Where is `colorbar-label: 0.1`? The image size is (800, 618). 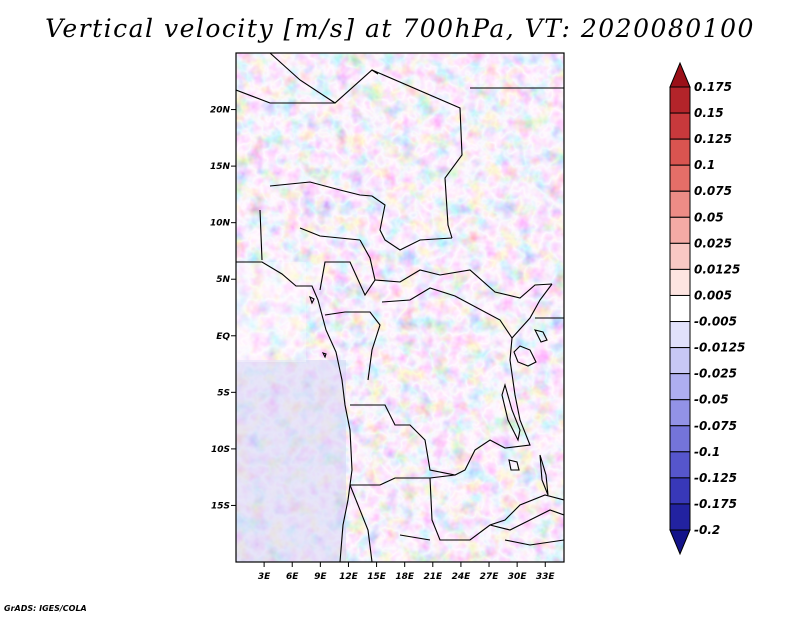
colorbar-label: 0.1 is located at coordinates (704, 165).